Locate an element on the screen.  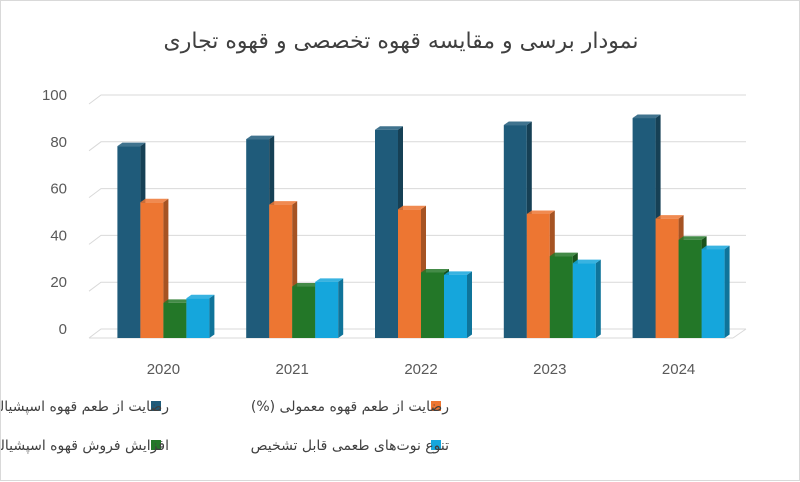
legend-label: رضایت از طعم قهوه معمولی (%) is located at coordinates (350, 407).